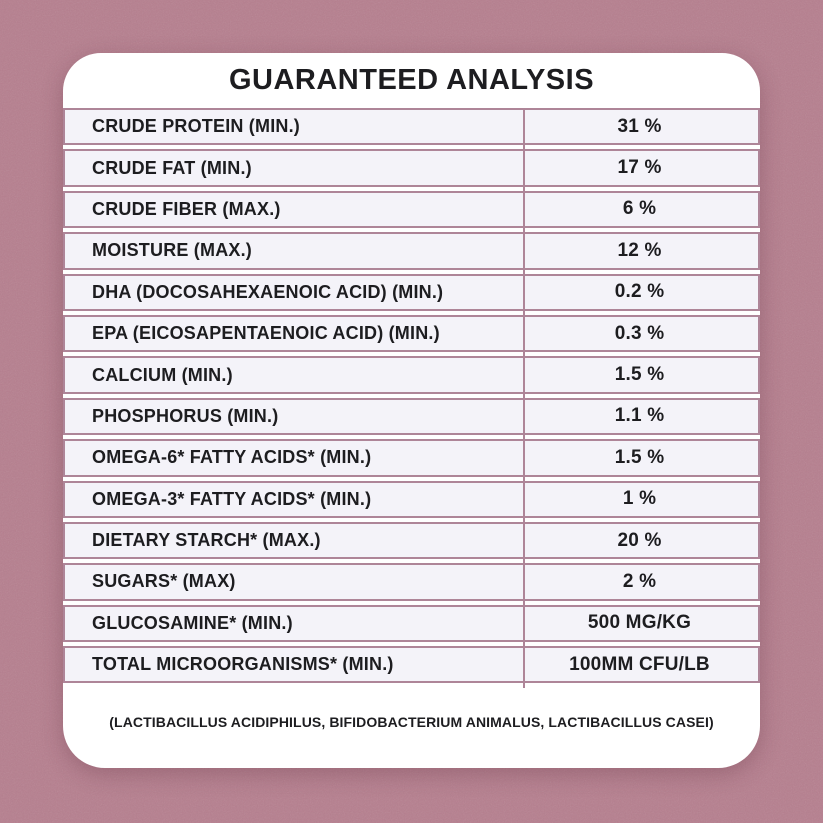 The width and height of the screenshot is (823, 823). What do you see at coordinates (639, 209) in the screenshot?
I see `nutrient-value: 6 %` at bounding box center [639, 209].